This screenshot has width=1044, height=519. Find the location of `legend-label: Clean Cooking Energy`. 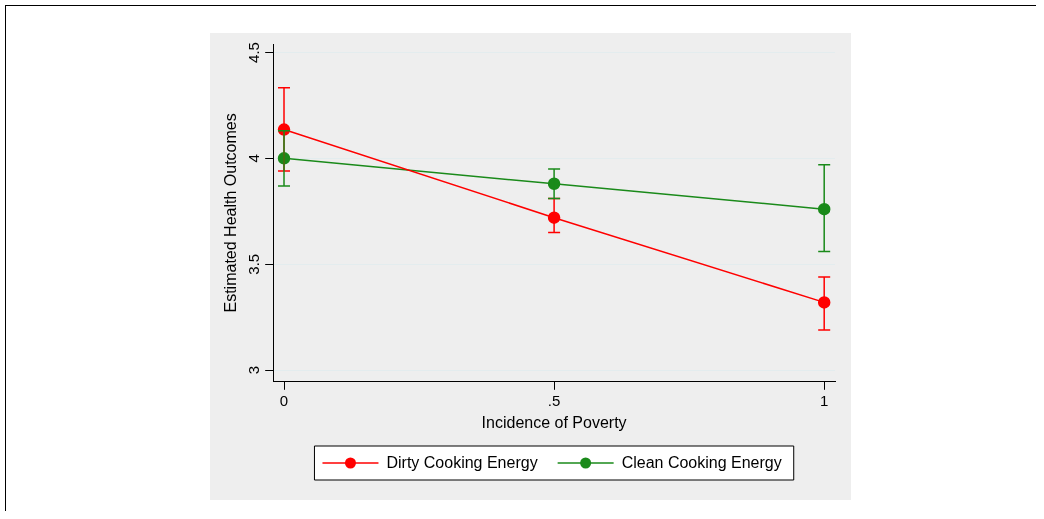

legend-label: Clean Cooking Energy is located at coordinates (701, 463).